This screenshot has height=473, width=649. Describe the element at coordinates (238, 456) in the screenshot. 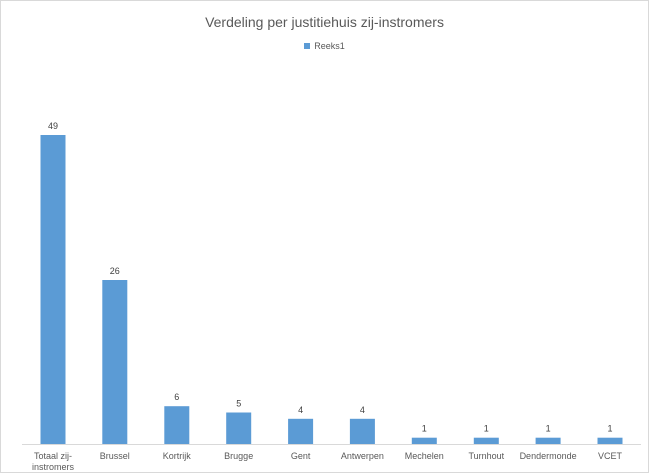

I see `x-tick-label: Brugge` at that location.